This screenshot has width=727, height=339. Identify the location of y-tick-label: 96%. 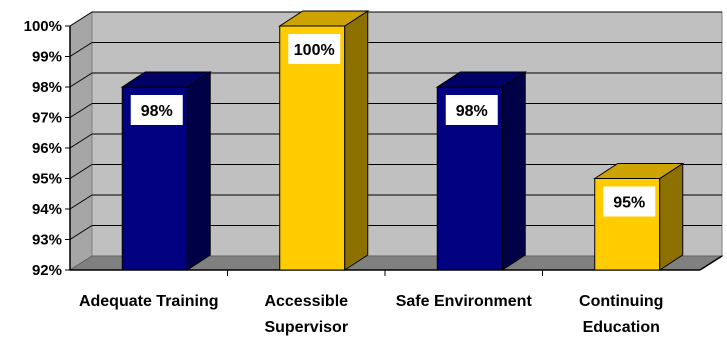
(47, 148).